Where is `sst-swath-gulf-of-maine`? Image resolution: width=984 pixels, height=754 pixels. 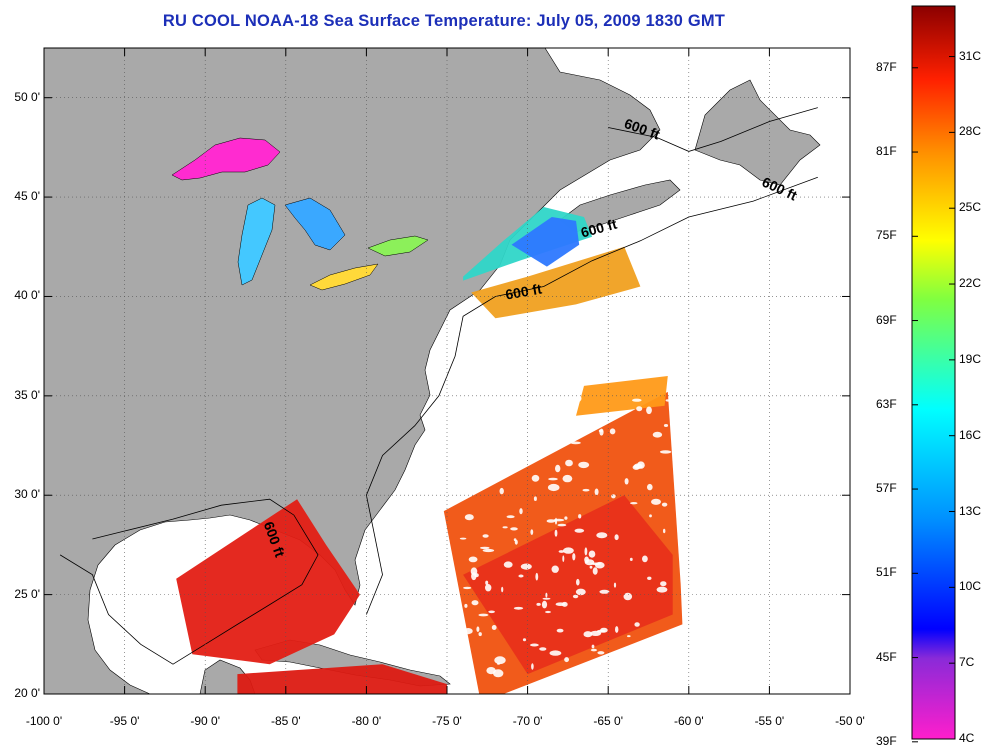 sst-swath-gulf-of-maine is located at coordinates (545, 242).